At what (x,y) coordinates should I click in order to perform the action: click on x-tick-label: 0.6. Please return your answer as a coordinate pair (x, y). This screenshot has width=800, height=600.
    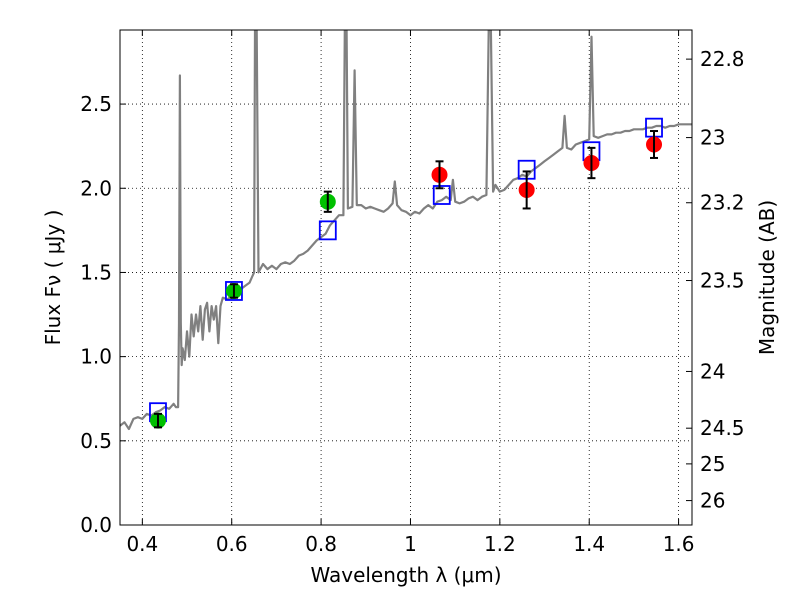
    Looking at the image, I should click on (232, 544).